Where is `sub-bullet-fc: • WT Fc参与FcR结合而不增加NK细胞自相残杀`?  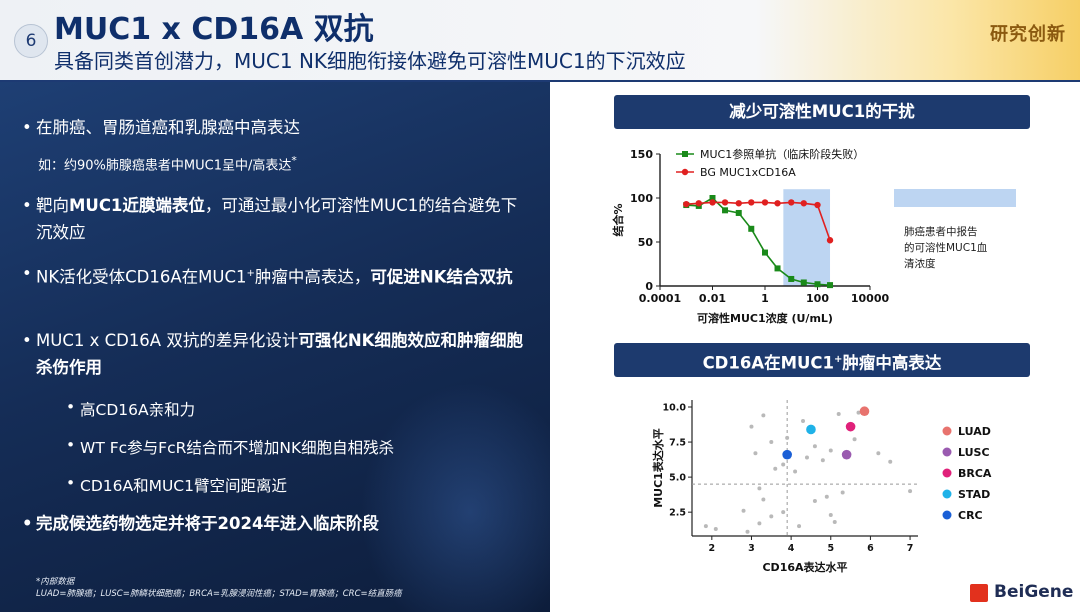 sub-bullet-fc: • WT Fc参与FcR结合而不增加NK细胞自相残杀 is located at coordinates (230, 447).